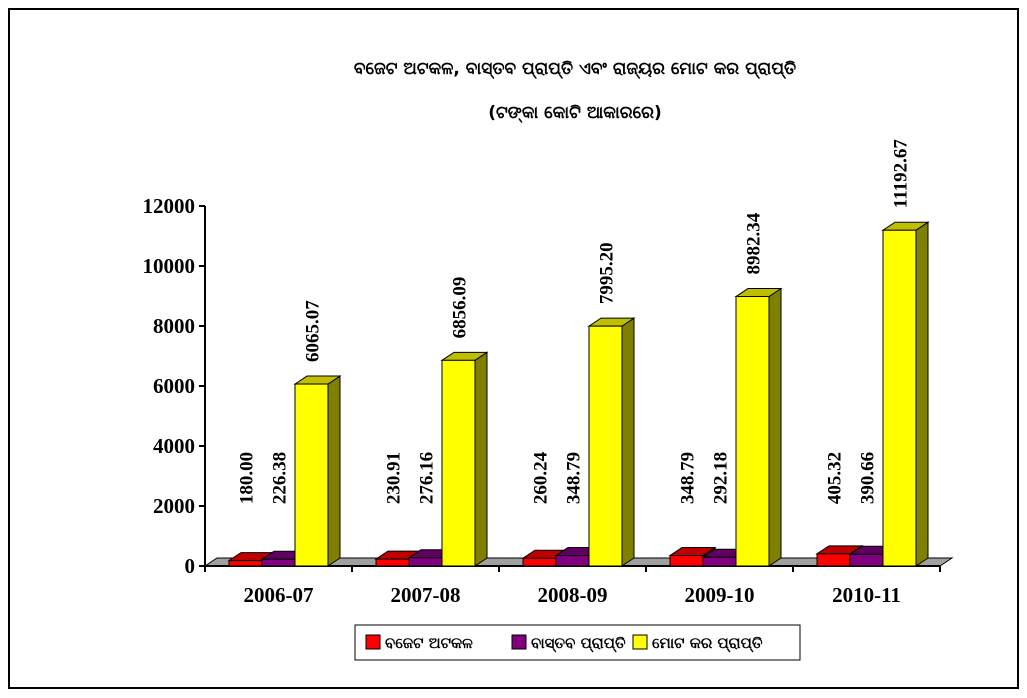 This screenshot has height=698, width=1027. What do you see at coordinates (174, 446) in the screenshot?
I see `y-tick-label: 4000` at bounding box center [174, 446].